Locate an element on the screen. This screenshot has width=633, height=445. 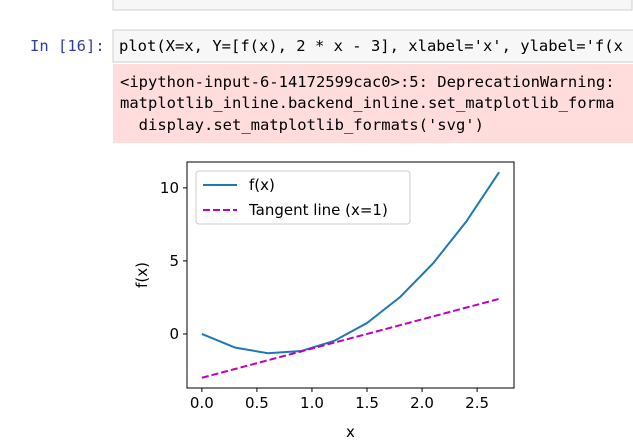
legend-label: f(x) is located at coordinates (262, 185).